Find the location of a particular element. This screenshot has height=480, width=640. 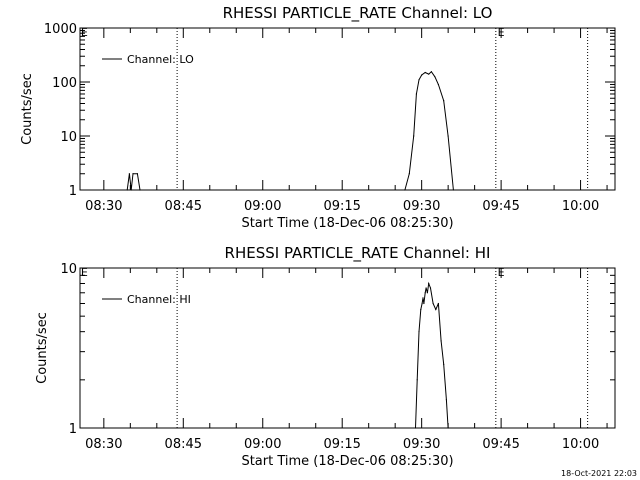

chart-title: RHESSI PARTICLE_RATE Channel: LO is located at coordinates (358, 13).